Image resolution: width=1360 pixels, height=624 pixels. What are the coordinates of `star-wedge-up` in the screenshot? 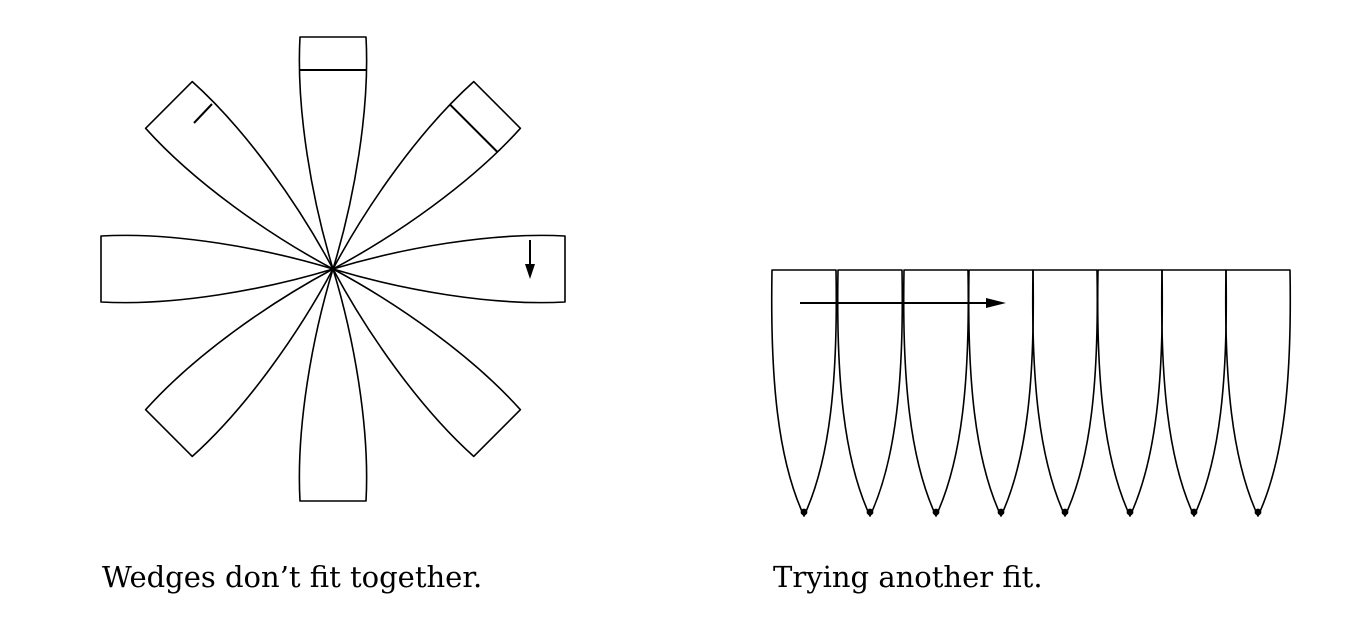 It's located at (333, 153).